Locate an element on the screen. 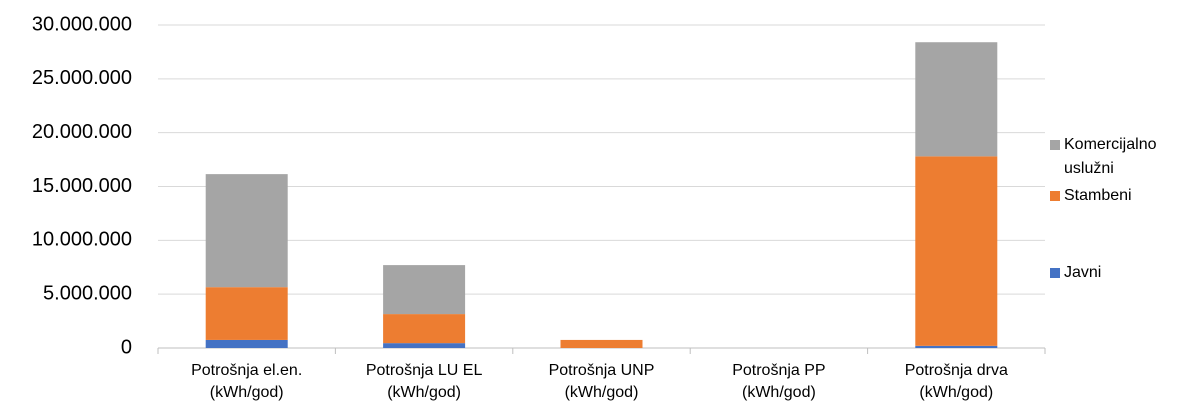 This screenshot has width=1179, height=412. legend-label: Komercijalno uslužni is located at coordinates (1110, 156).